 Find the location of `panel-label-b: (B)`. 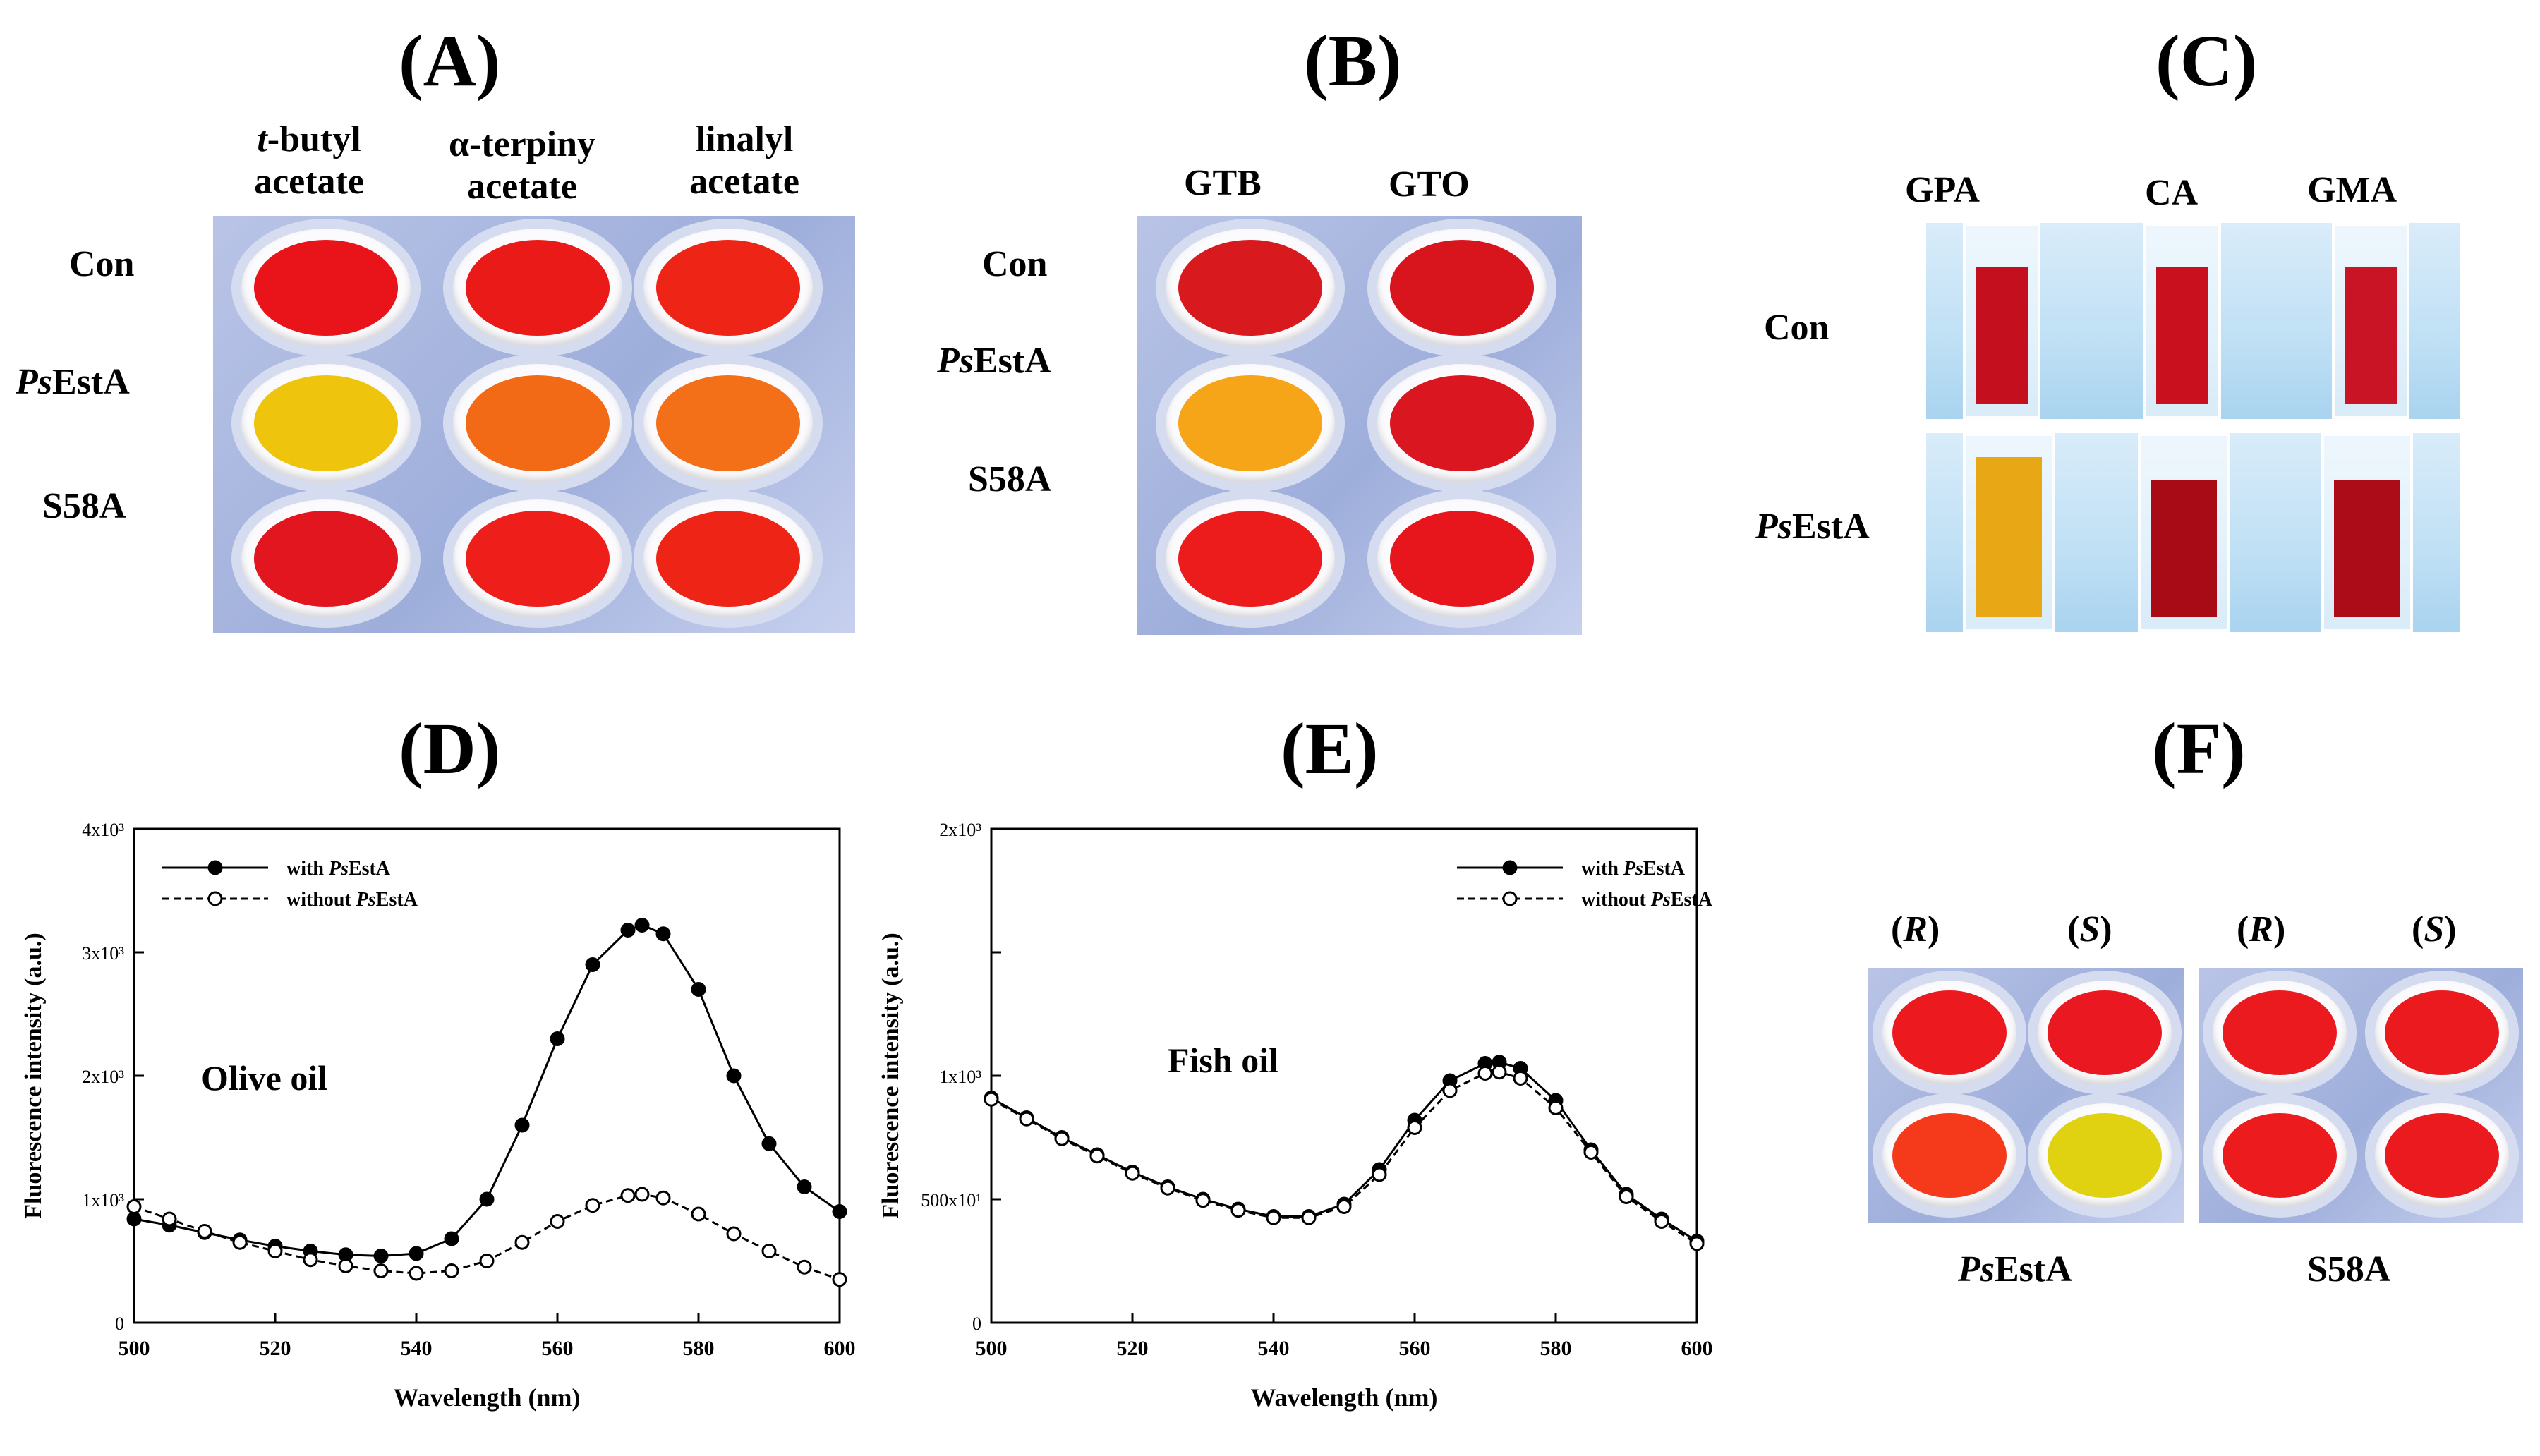

panel-label-b: (B) is located at coordinates (1353, 61).